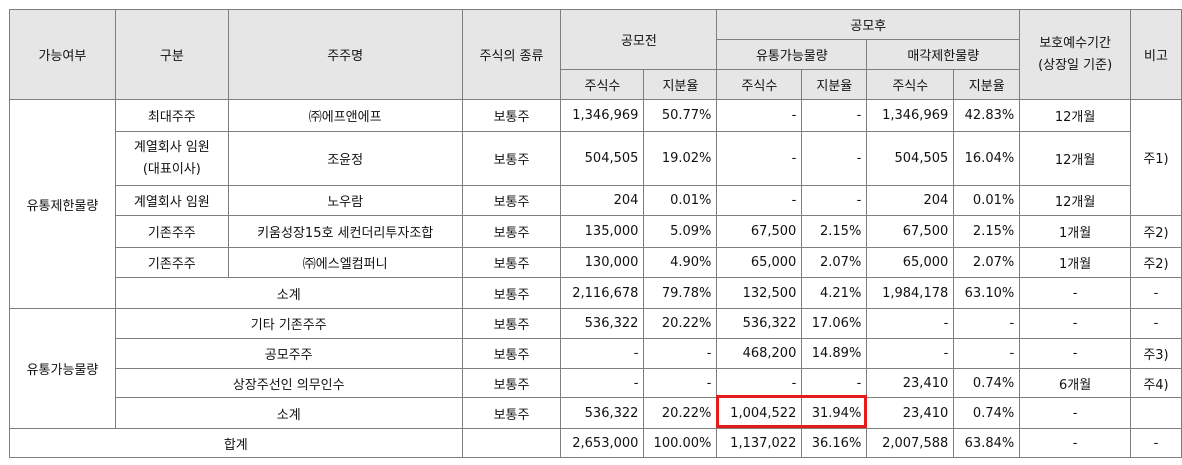  Describe the element at coordinates (910, 293) in the screenshot. I see `restr-shares-cell: 1,984,178` at that location.